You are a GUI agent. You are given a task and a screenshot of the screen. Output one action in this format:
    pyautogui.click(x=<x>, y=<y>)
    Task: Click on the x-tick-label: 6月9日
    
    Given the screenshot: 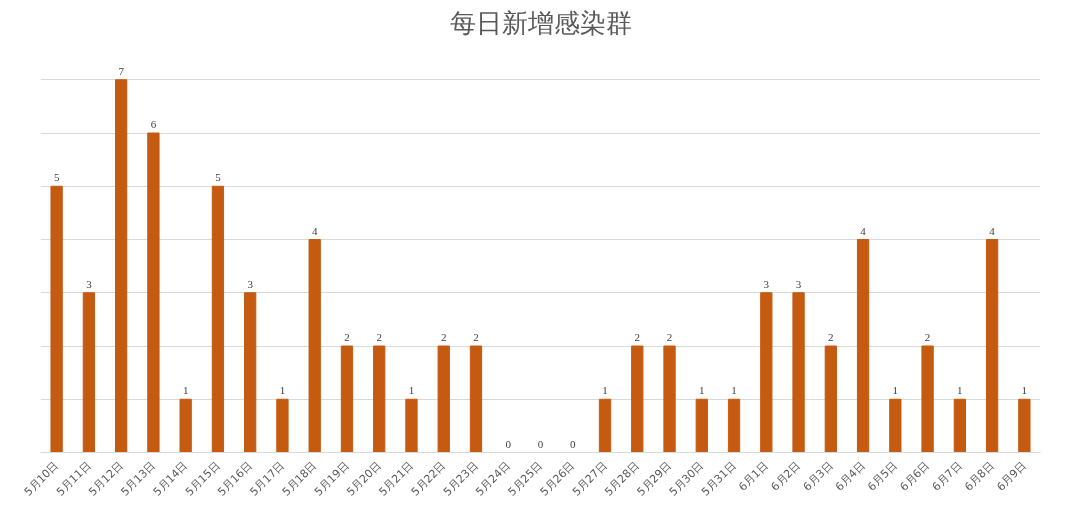 What is the action you would take?
    pyautogui.click(x=1011, y=476)
    